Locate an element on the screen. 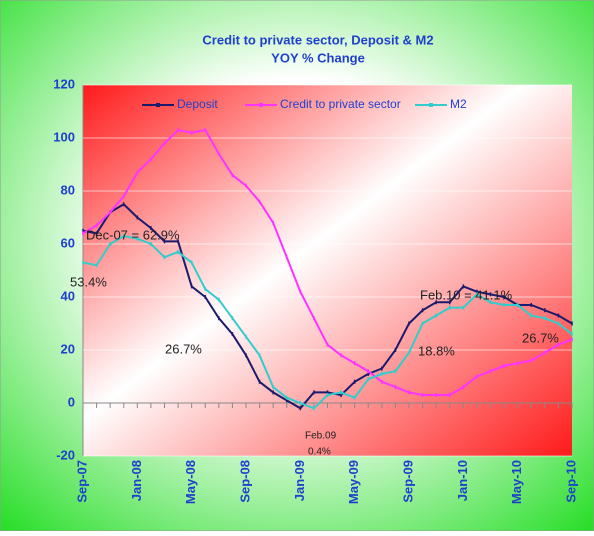  annotation: Dec-07 = 62.9% is located at coordinates (133, 234).